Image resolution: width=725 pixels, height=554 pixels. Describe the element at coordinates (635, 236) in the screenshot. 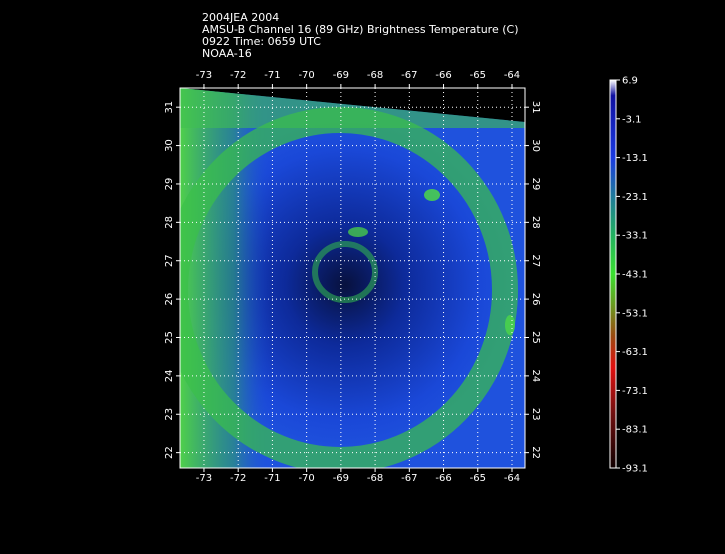

I see `colorbar-label: -33.1` at that location.